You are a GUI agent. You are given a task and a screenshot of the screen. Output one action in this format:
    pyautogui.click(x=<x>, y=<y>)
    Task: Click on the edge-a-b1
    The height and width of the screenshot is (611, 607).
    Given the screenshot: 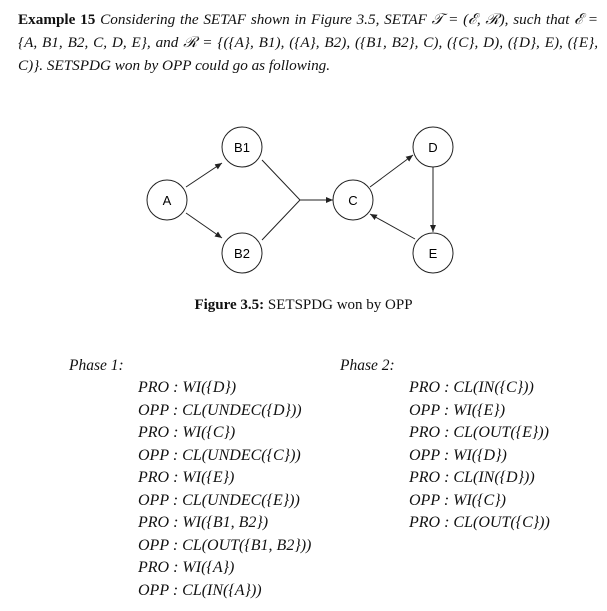 What is the action you would take?
    pyautogui.click(x=204, y=175)
    